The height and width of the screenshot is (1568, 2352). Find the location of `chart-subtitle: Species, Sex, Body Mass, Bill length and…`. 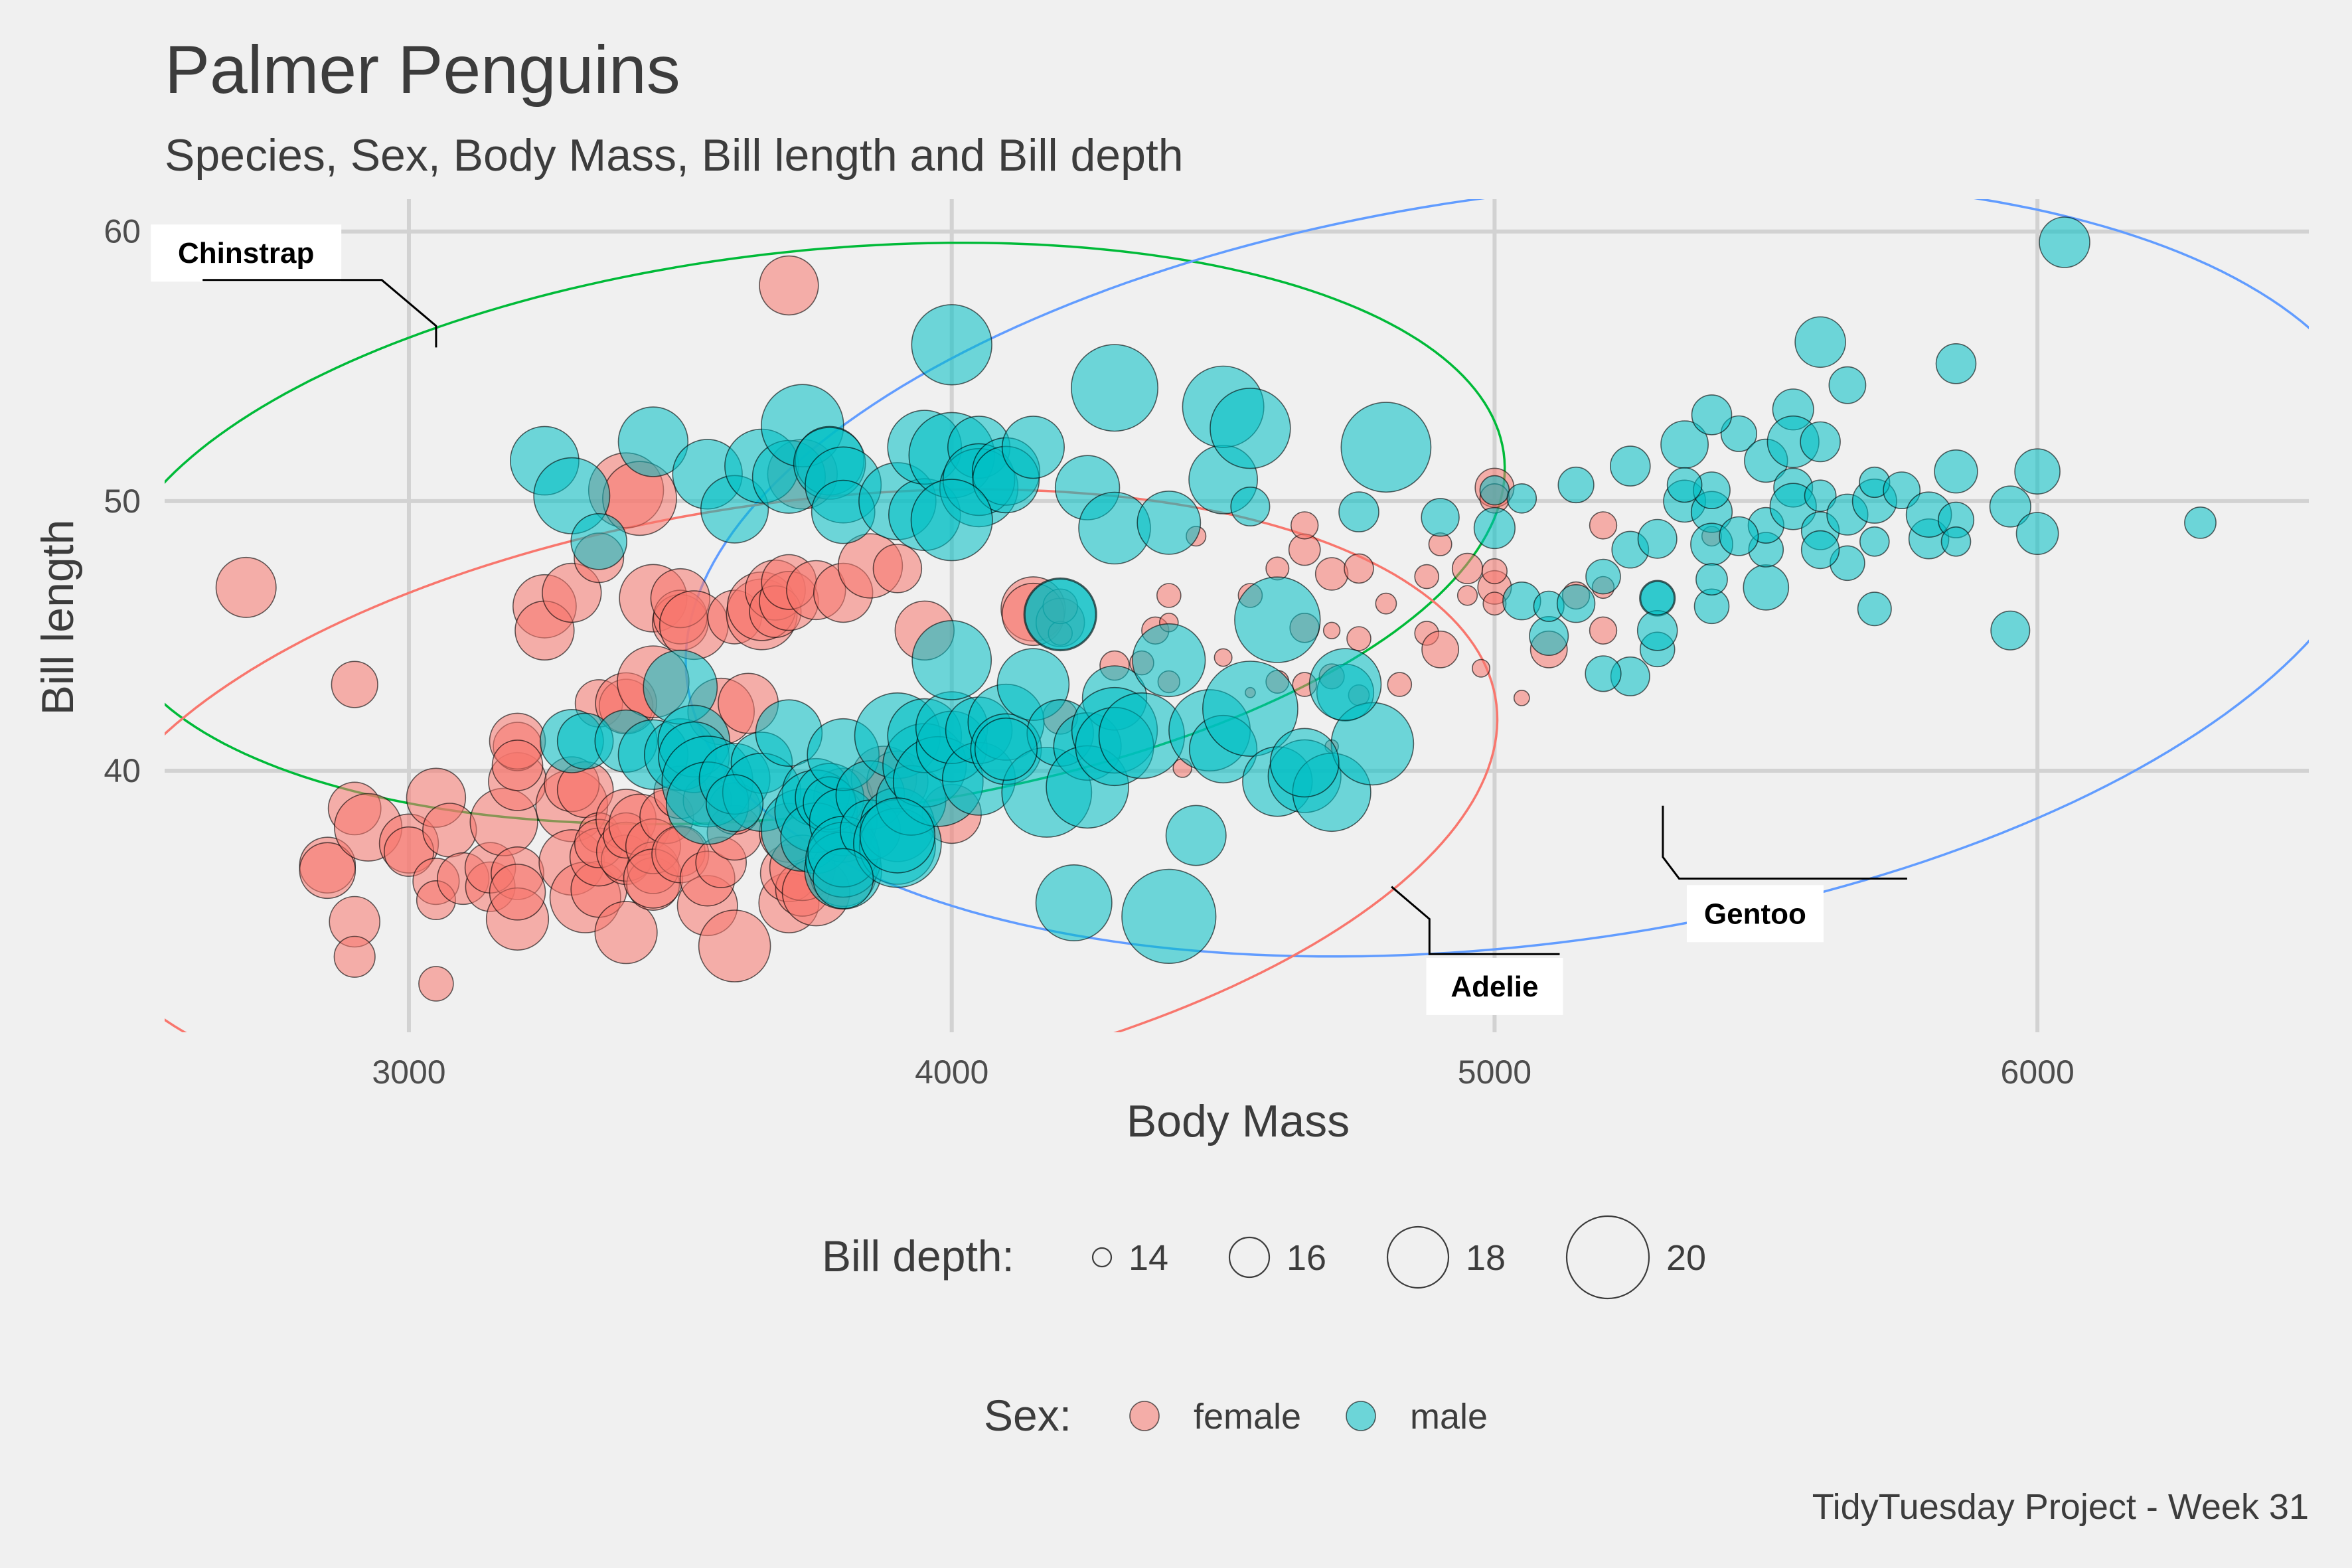

chart-subtitle: Species, Sex, Body Mass, Bill length and… is located at coordinates (675, 156).